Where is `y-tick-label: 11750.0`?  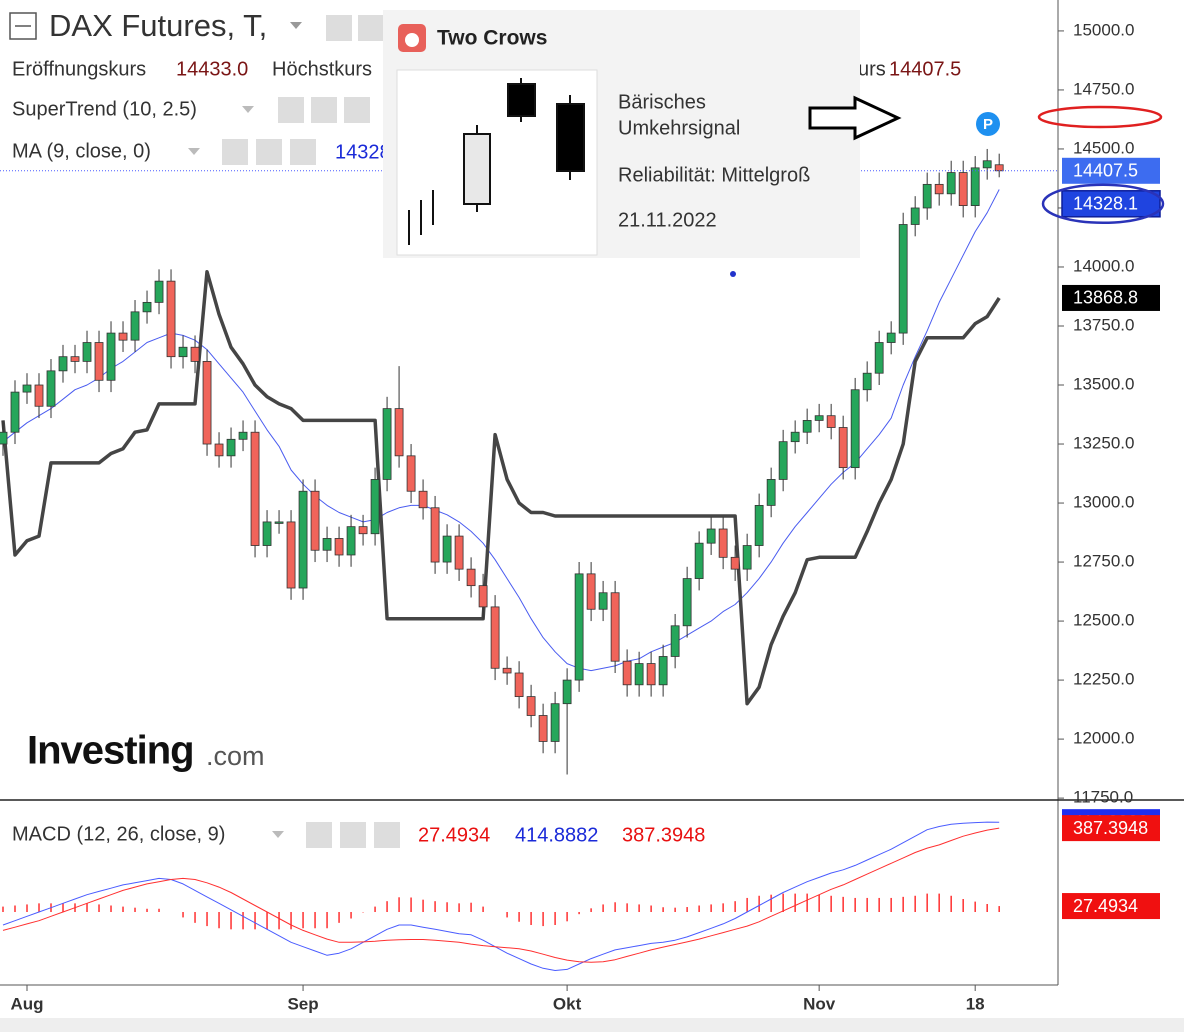 y-tick-label: 11750.0 is located at coordinates (1103, 797).